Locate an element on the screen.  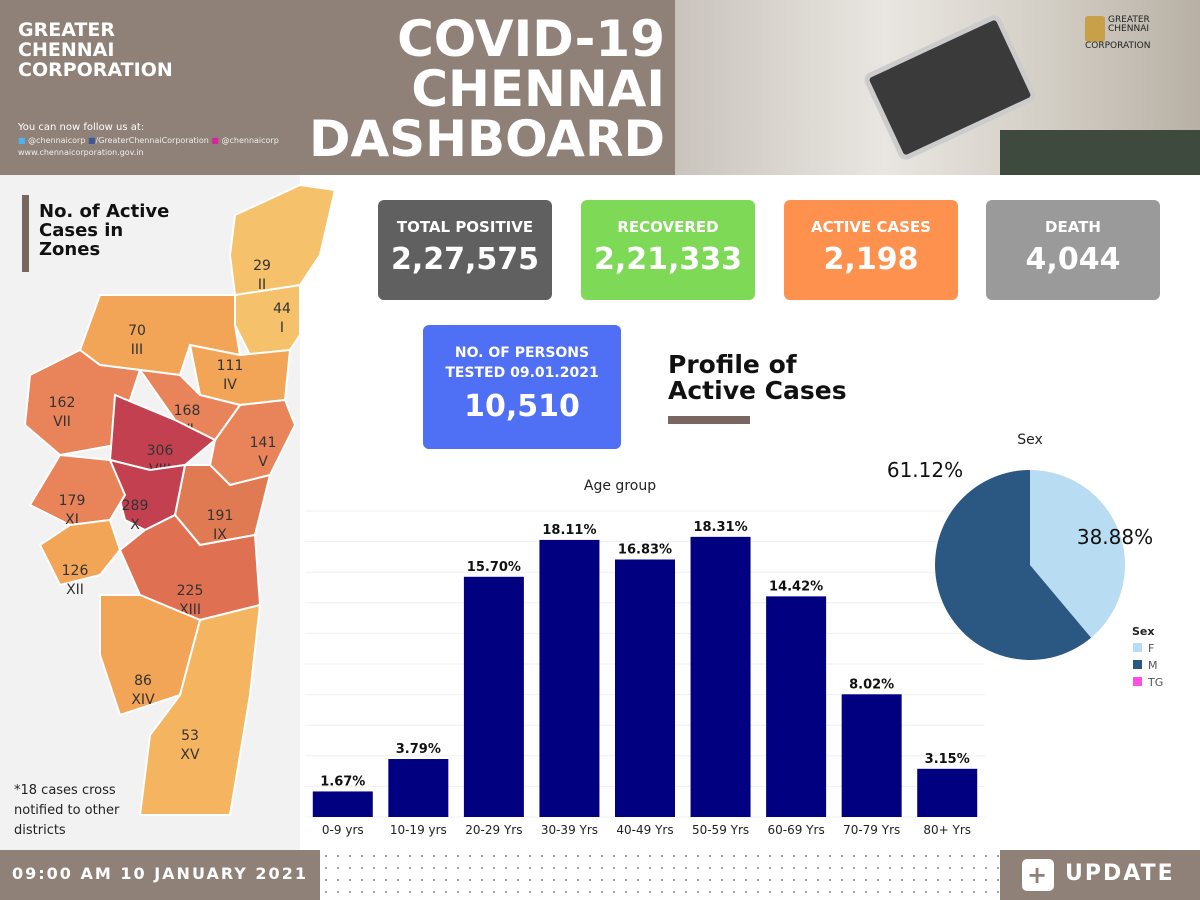
x-tick-label: 10-19 yrs is located at coordinates (418, 830).